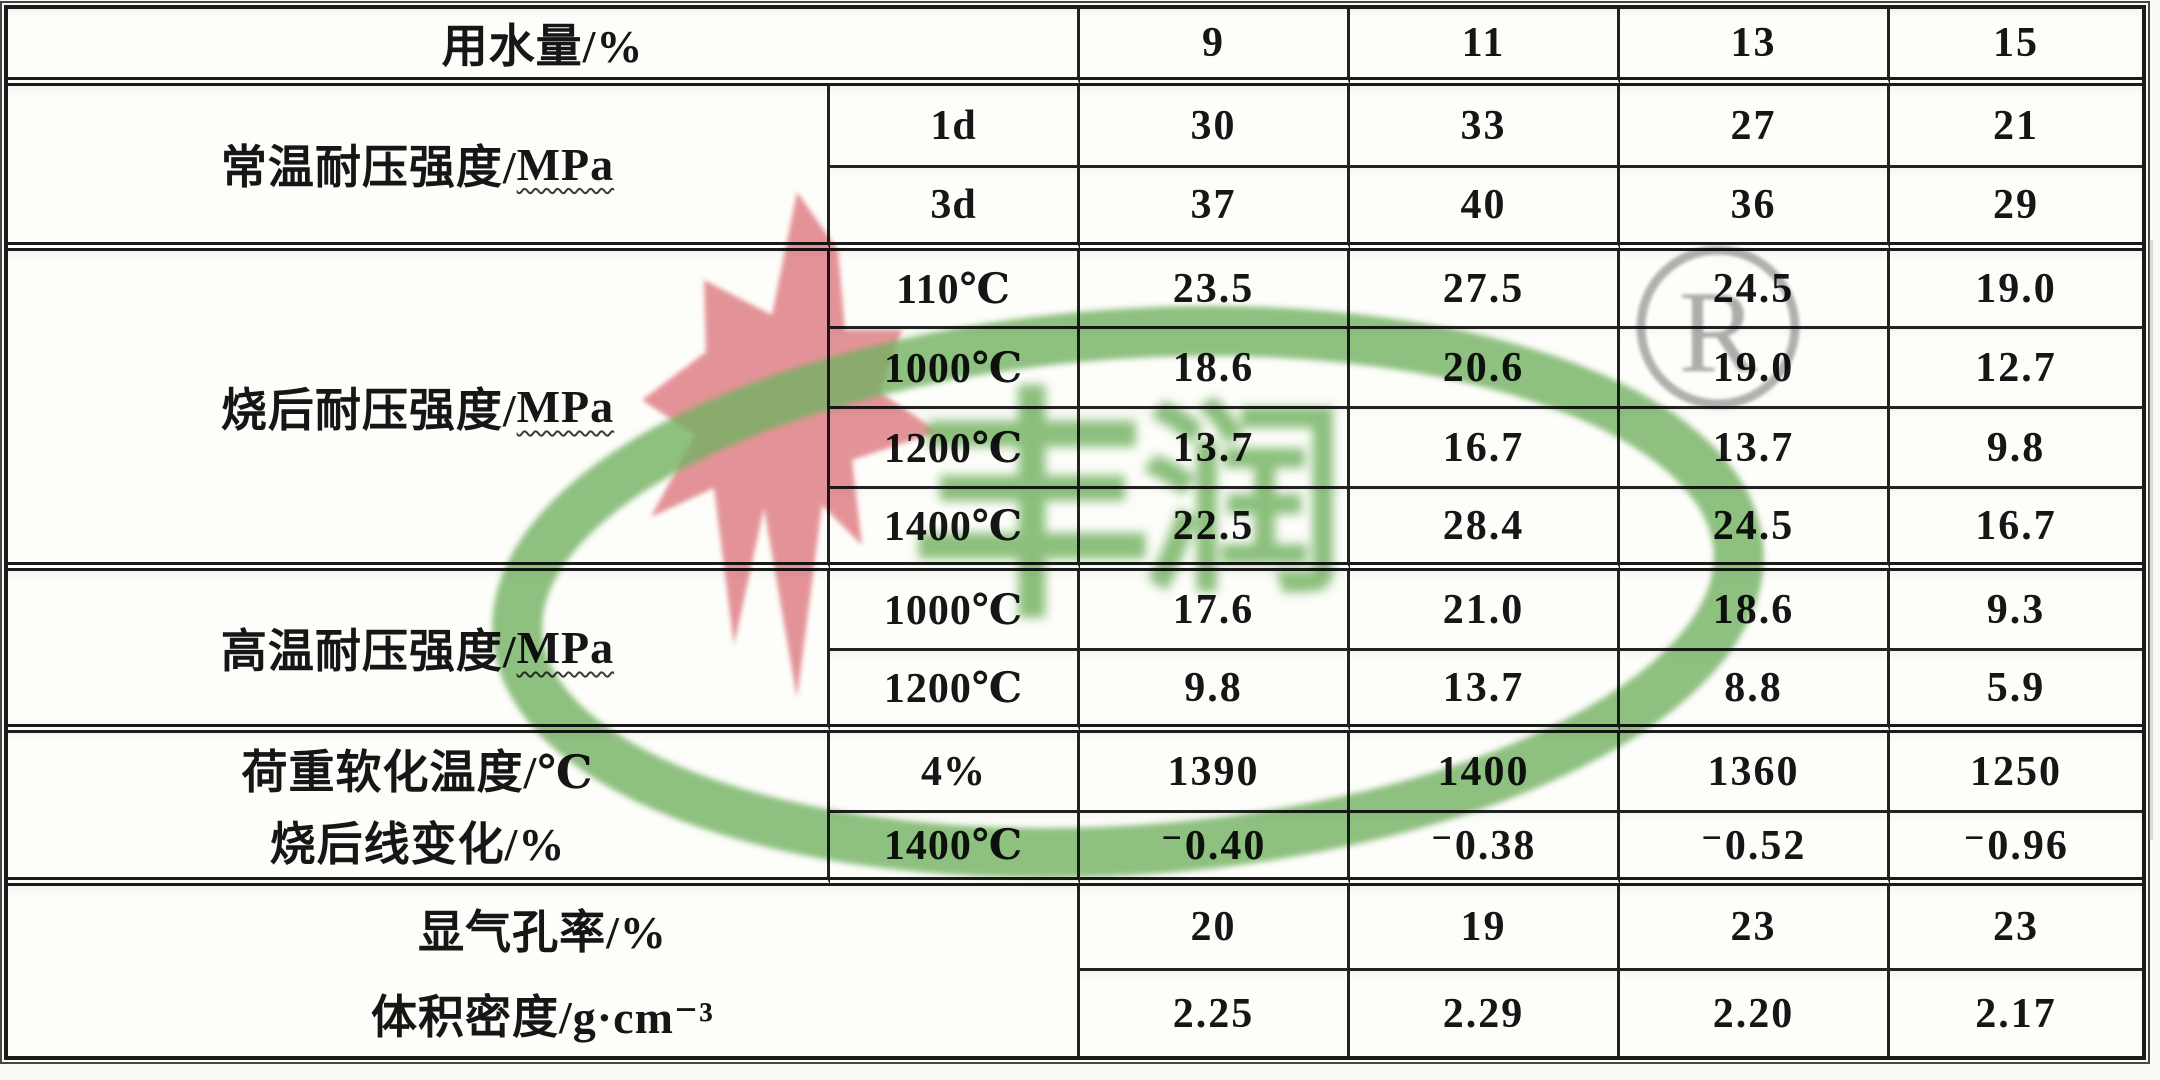  I want to click on label-line: 烧后线变化/%, so click(417, 844).